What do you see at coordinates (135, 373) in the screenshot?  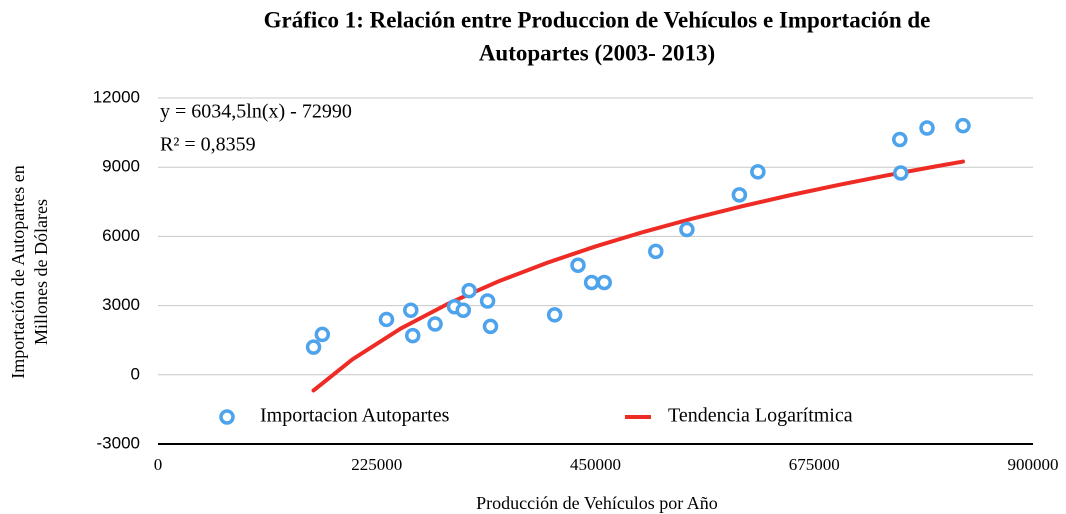 I see `y-tick-label: 0` at bounding box center [135, 373].